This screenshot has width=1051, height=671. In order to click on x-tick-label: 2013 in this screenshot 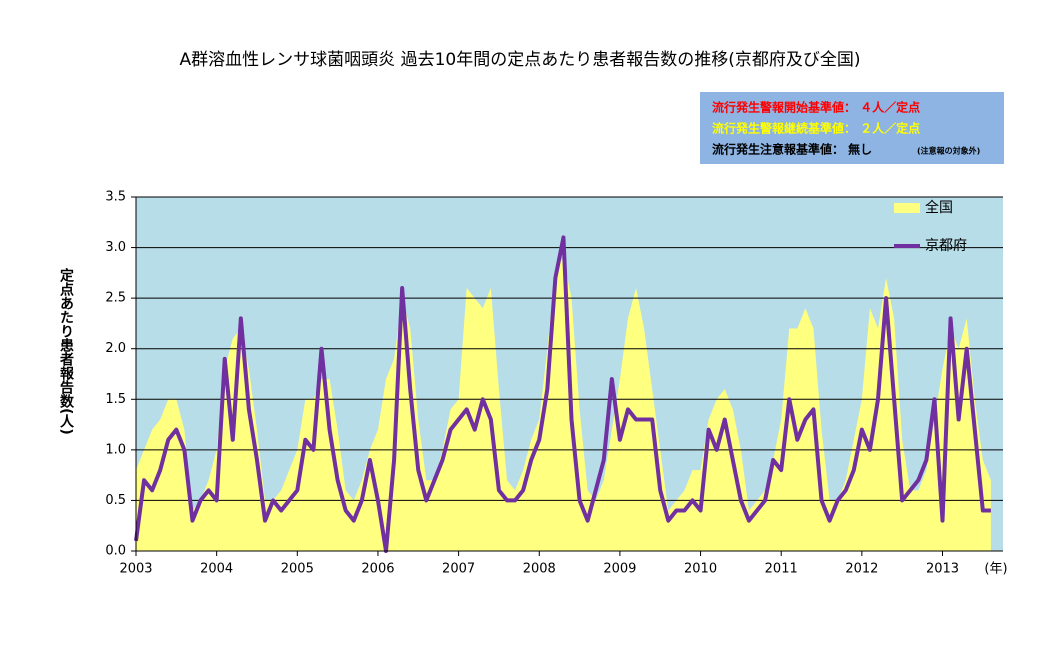, I will do `click(942, 569)`.